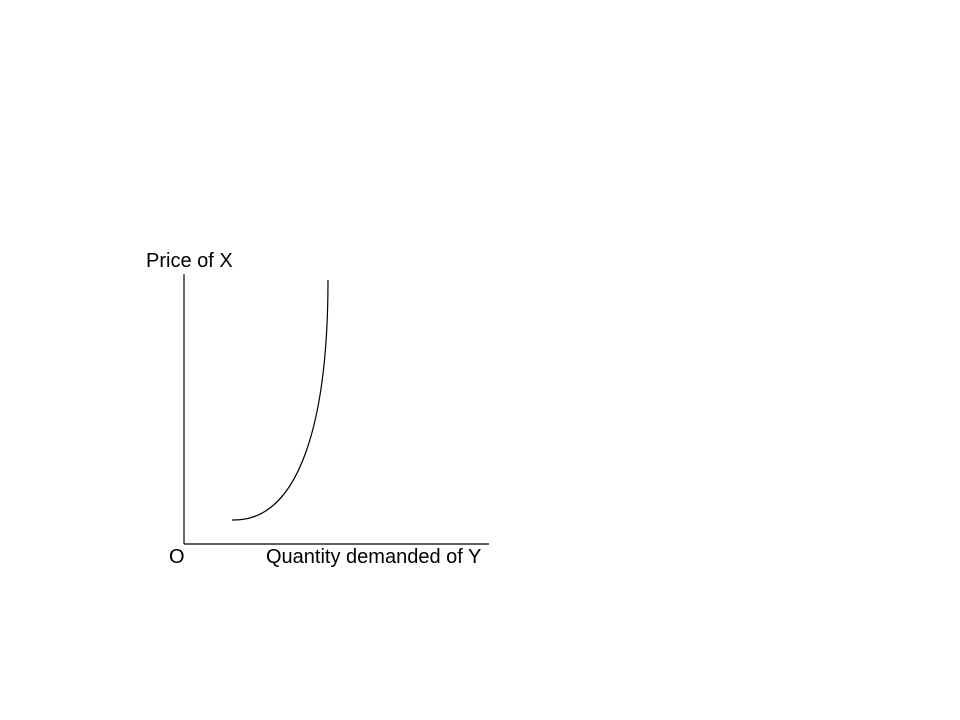  What do you see at coordinates (177, 557) in the screenshot?
I see `origin-label: O` at bounding box center [177, 557].